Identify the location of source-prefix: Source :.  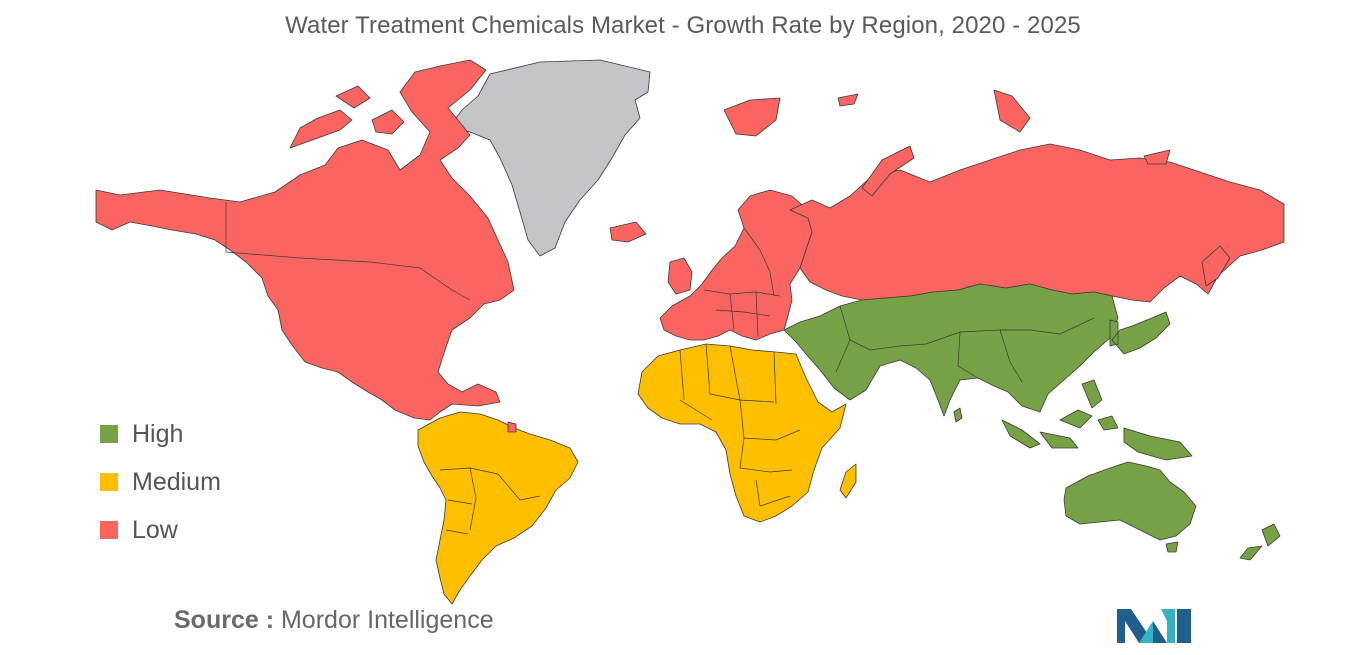
(224, 620).